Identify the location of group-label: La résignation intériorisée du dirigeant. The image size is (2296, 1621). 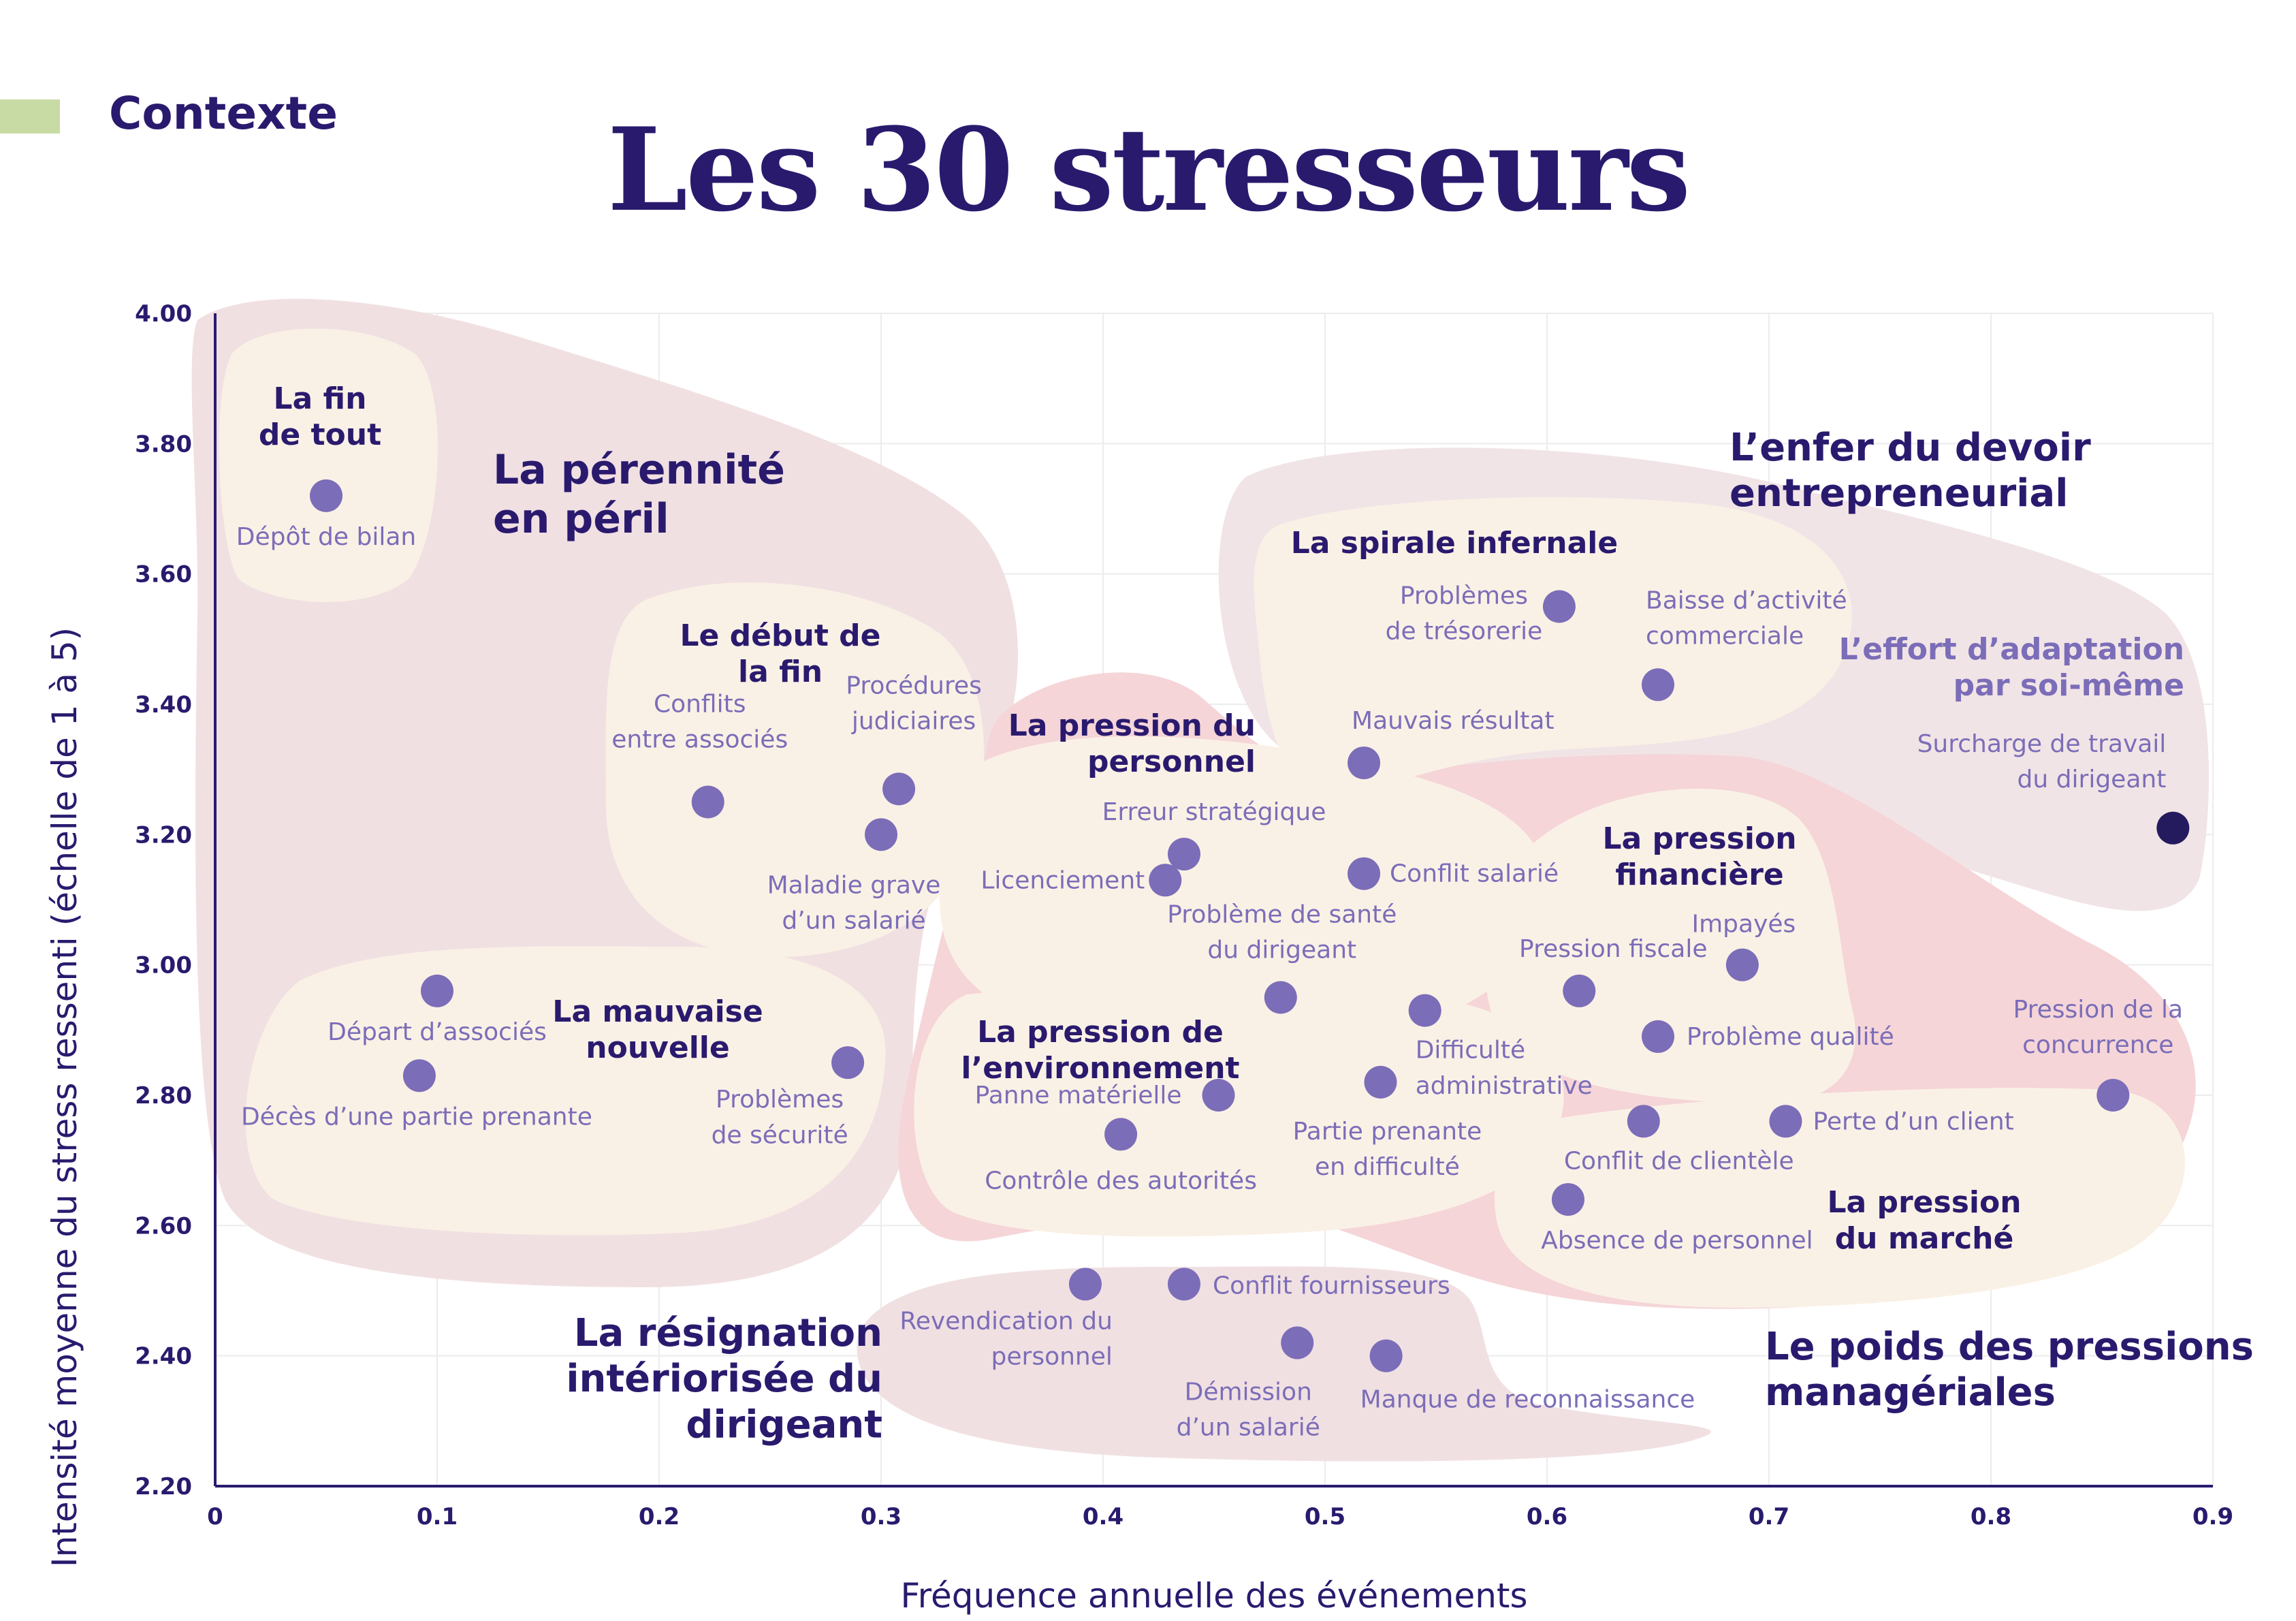
(724, 1379).